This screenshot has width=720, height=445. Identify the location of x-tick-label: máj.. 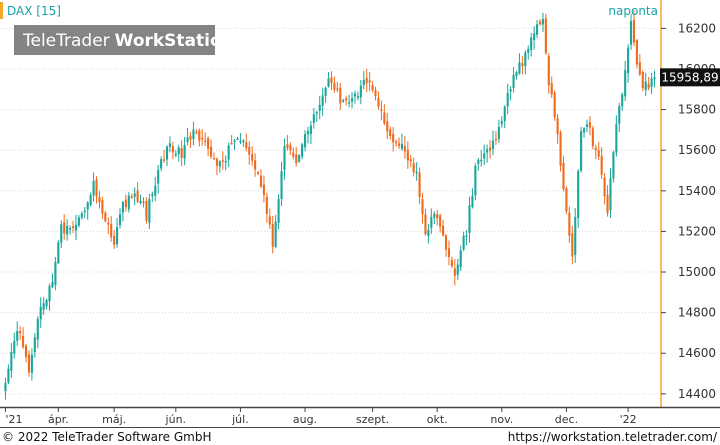
(114, 419).